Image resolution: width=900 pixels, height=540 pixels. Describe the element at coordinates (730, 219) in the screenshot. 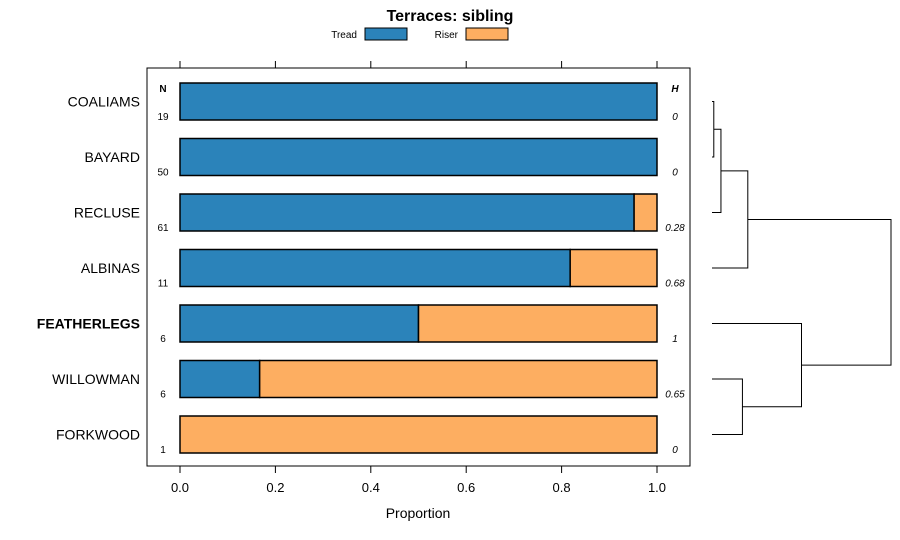

I see `dendrogram-link-cbr-albinas` at that location.